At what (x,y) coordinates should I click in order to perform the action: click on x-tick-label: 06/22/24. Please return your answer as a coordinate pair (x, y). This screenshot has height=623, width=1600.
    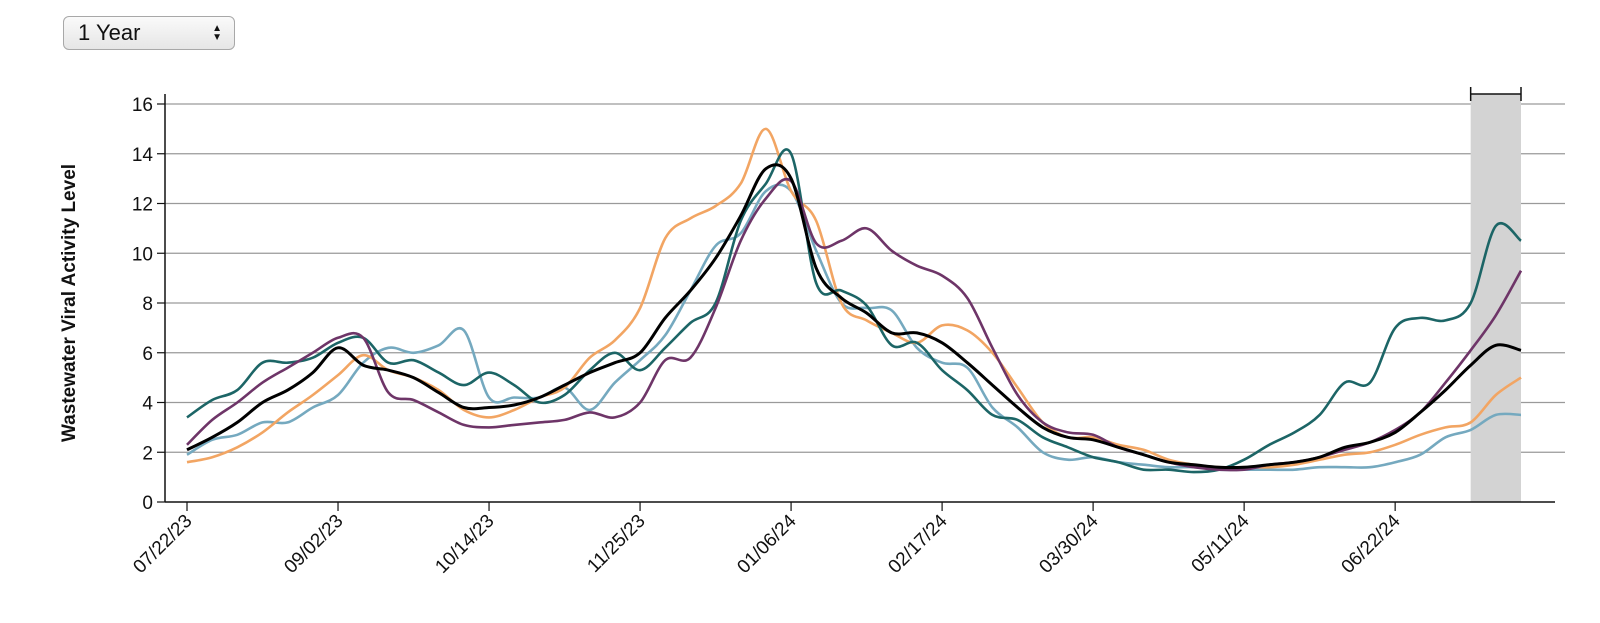
    Looking at the image, I should click on (1371, 543).